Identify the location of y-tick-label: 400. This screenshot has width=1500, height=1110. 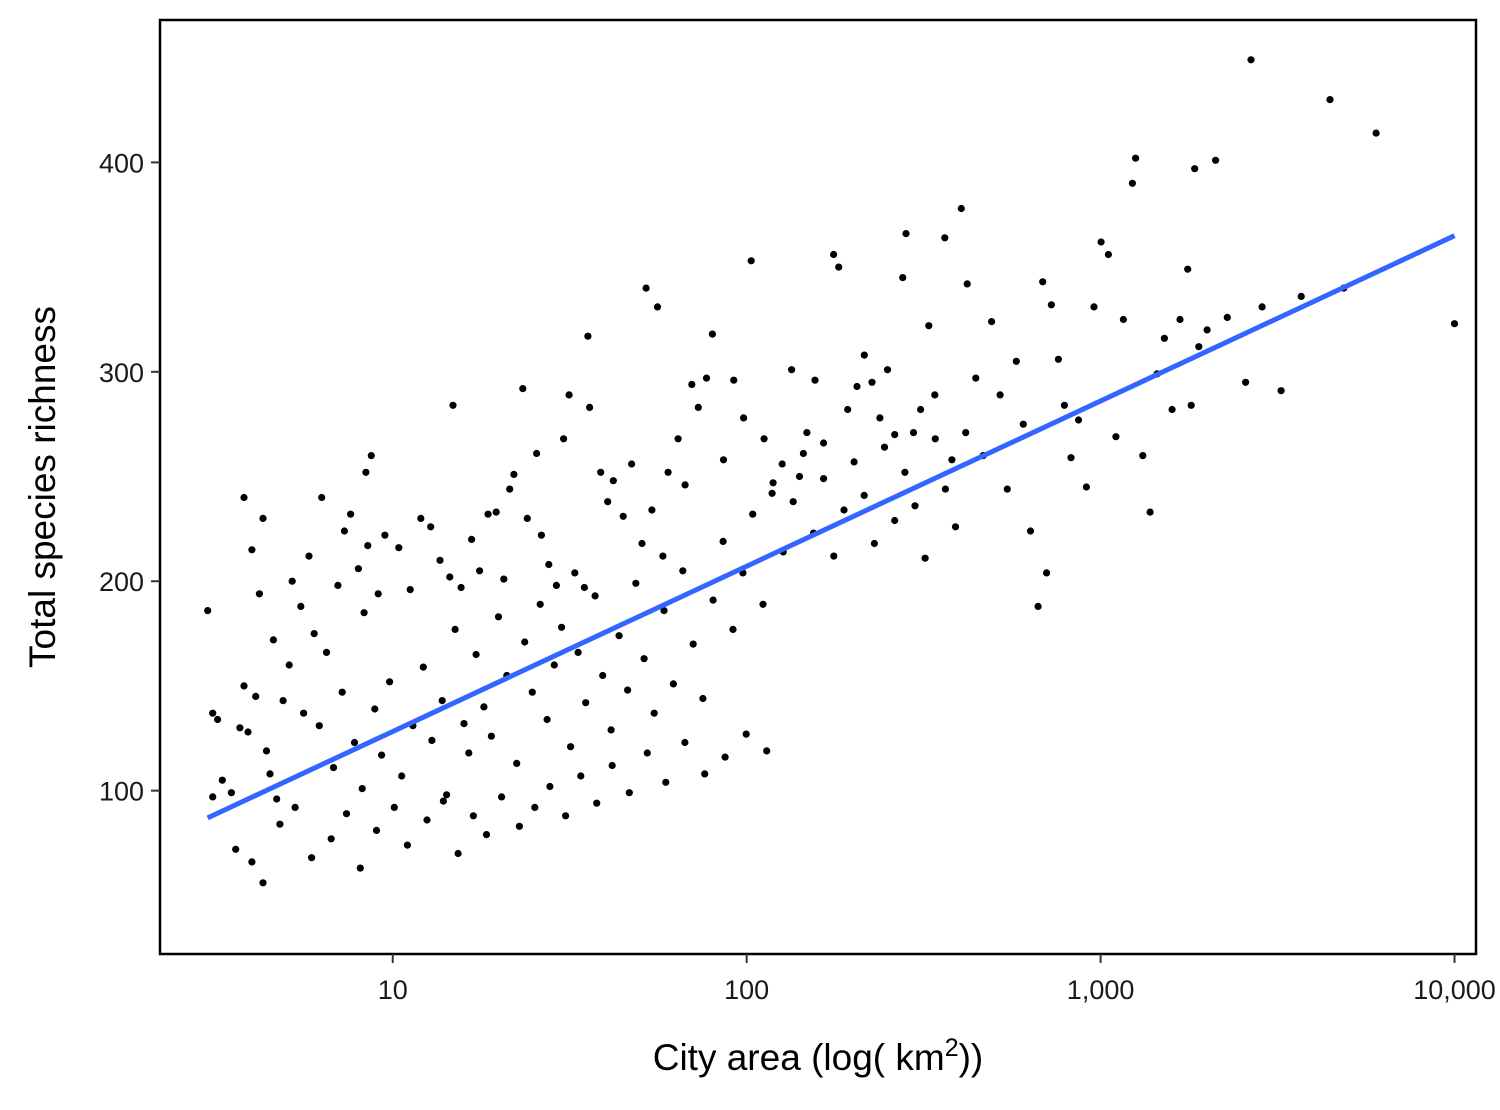
(121, 163).